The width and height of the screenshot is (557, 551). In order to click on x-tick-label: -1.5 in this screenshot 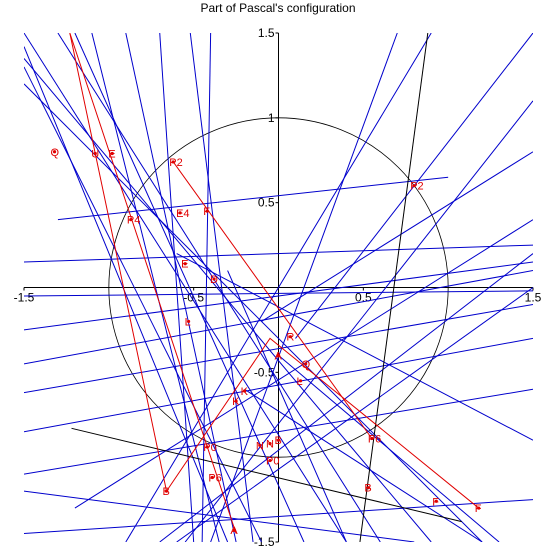, I will do `click(24, 298)`.